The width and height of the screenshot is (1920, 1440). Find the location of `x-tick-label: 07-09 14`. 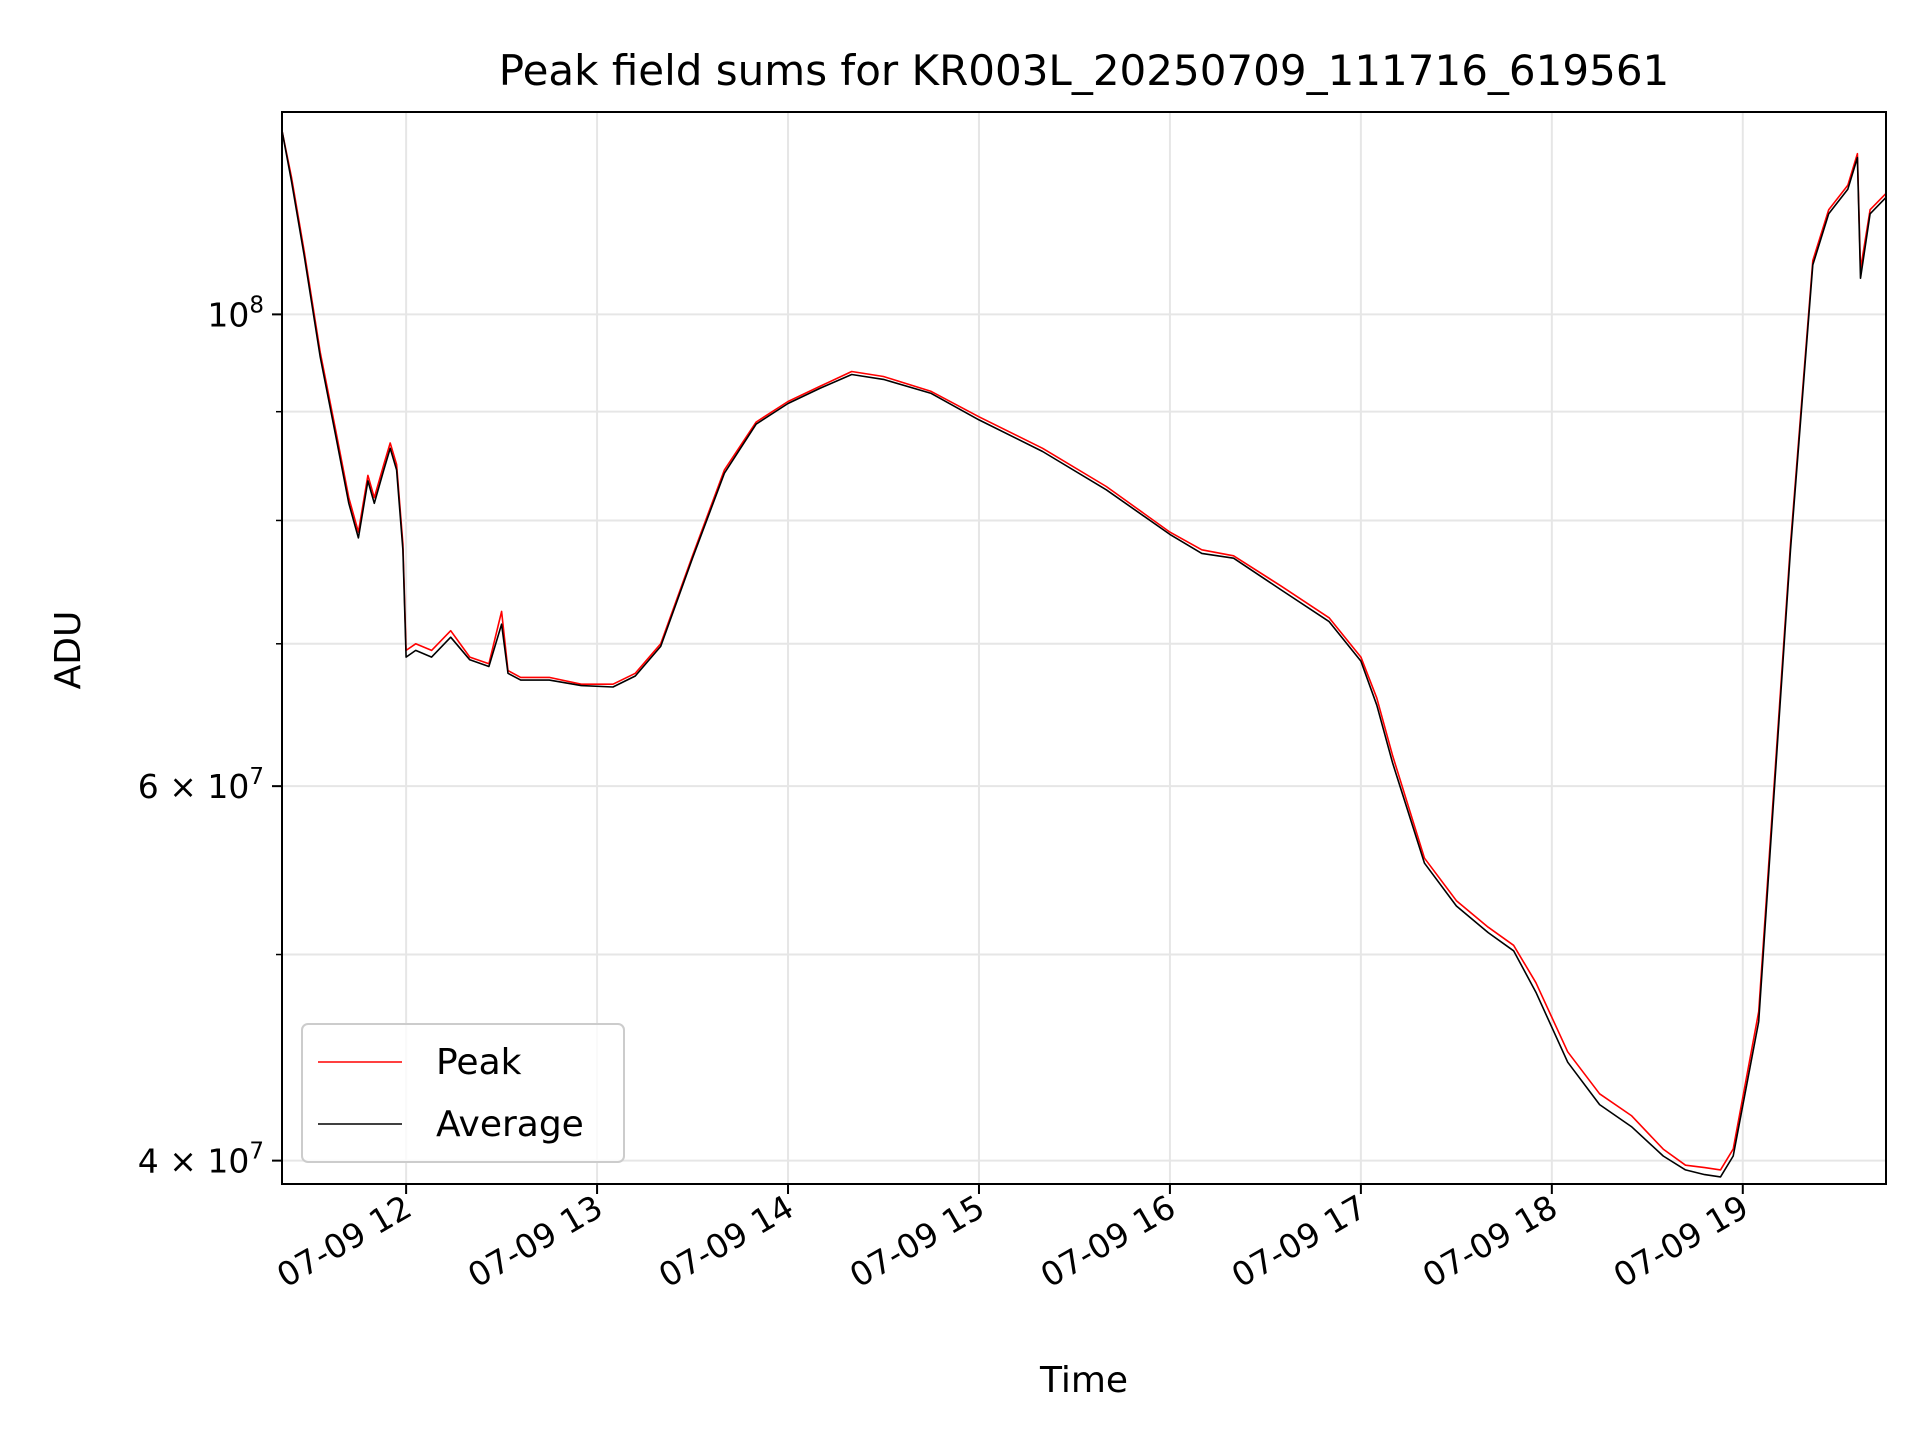

x-tick-label: 07-09 14 is located at coordinates (726, 1241).